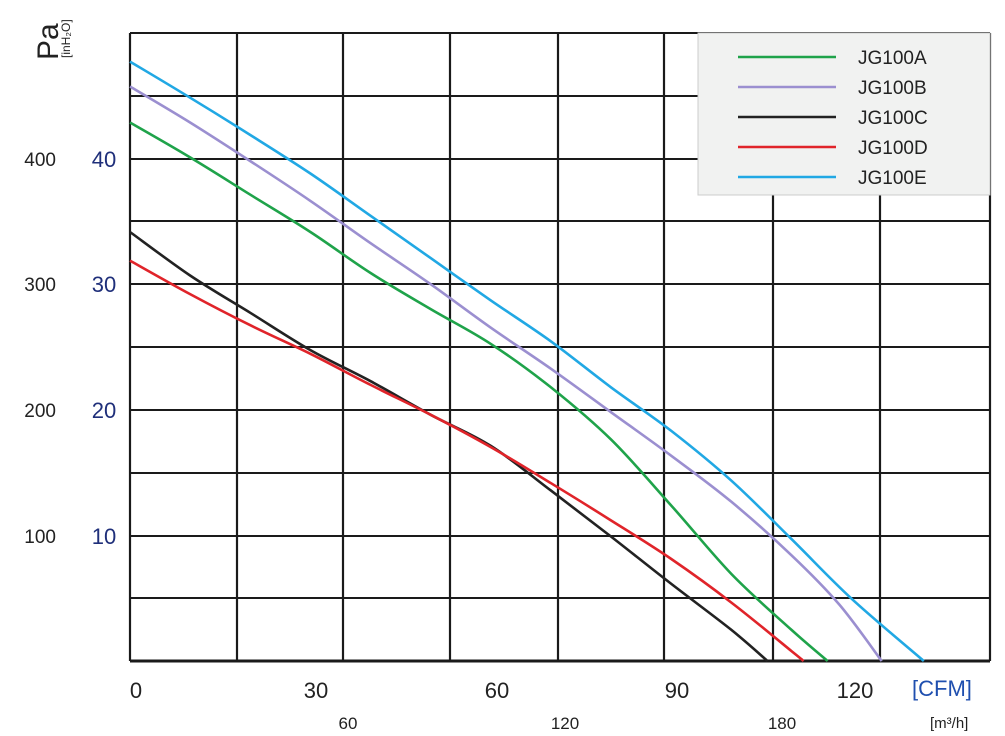 This screenshot has height=736, width=1005. Describe the element at coordinates (104, 159) in the screenshot. I see `inh2o-tick-label: 40` at that location.